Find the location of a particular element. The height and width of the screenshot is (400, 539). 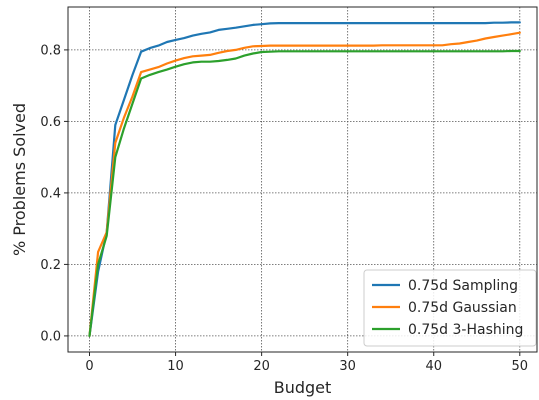

x-tick-label: 30 is located at coordinates (347, 366).